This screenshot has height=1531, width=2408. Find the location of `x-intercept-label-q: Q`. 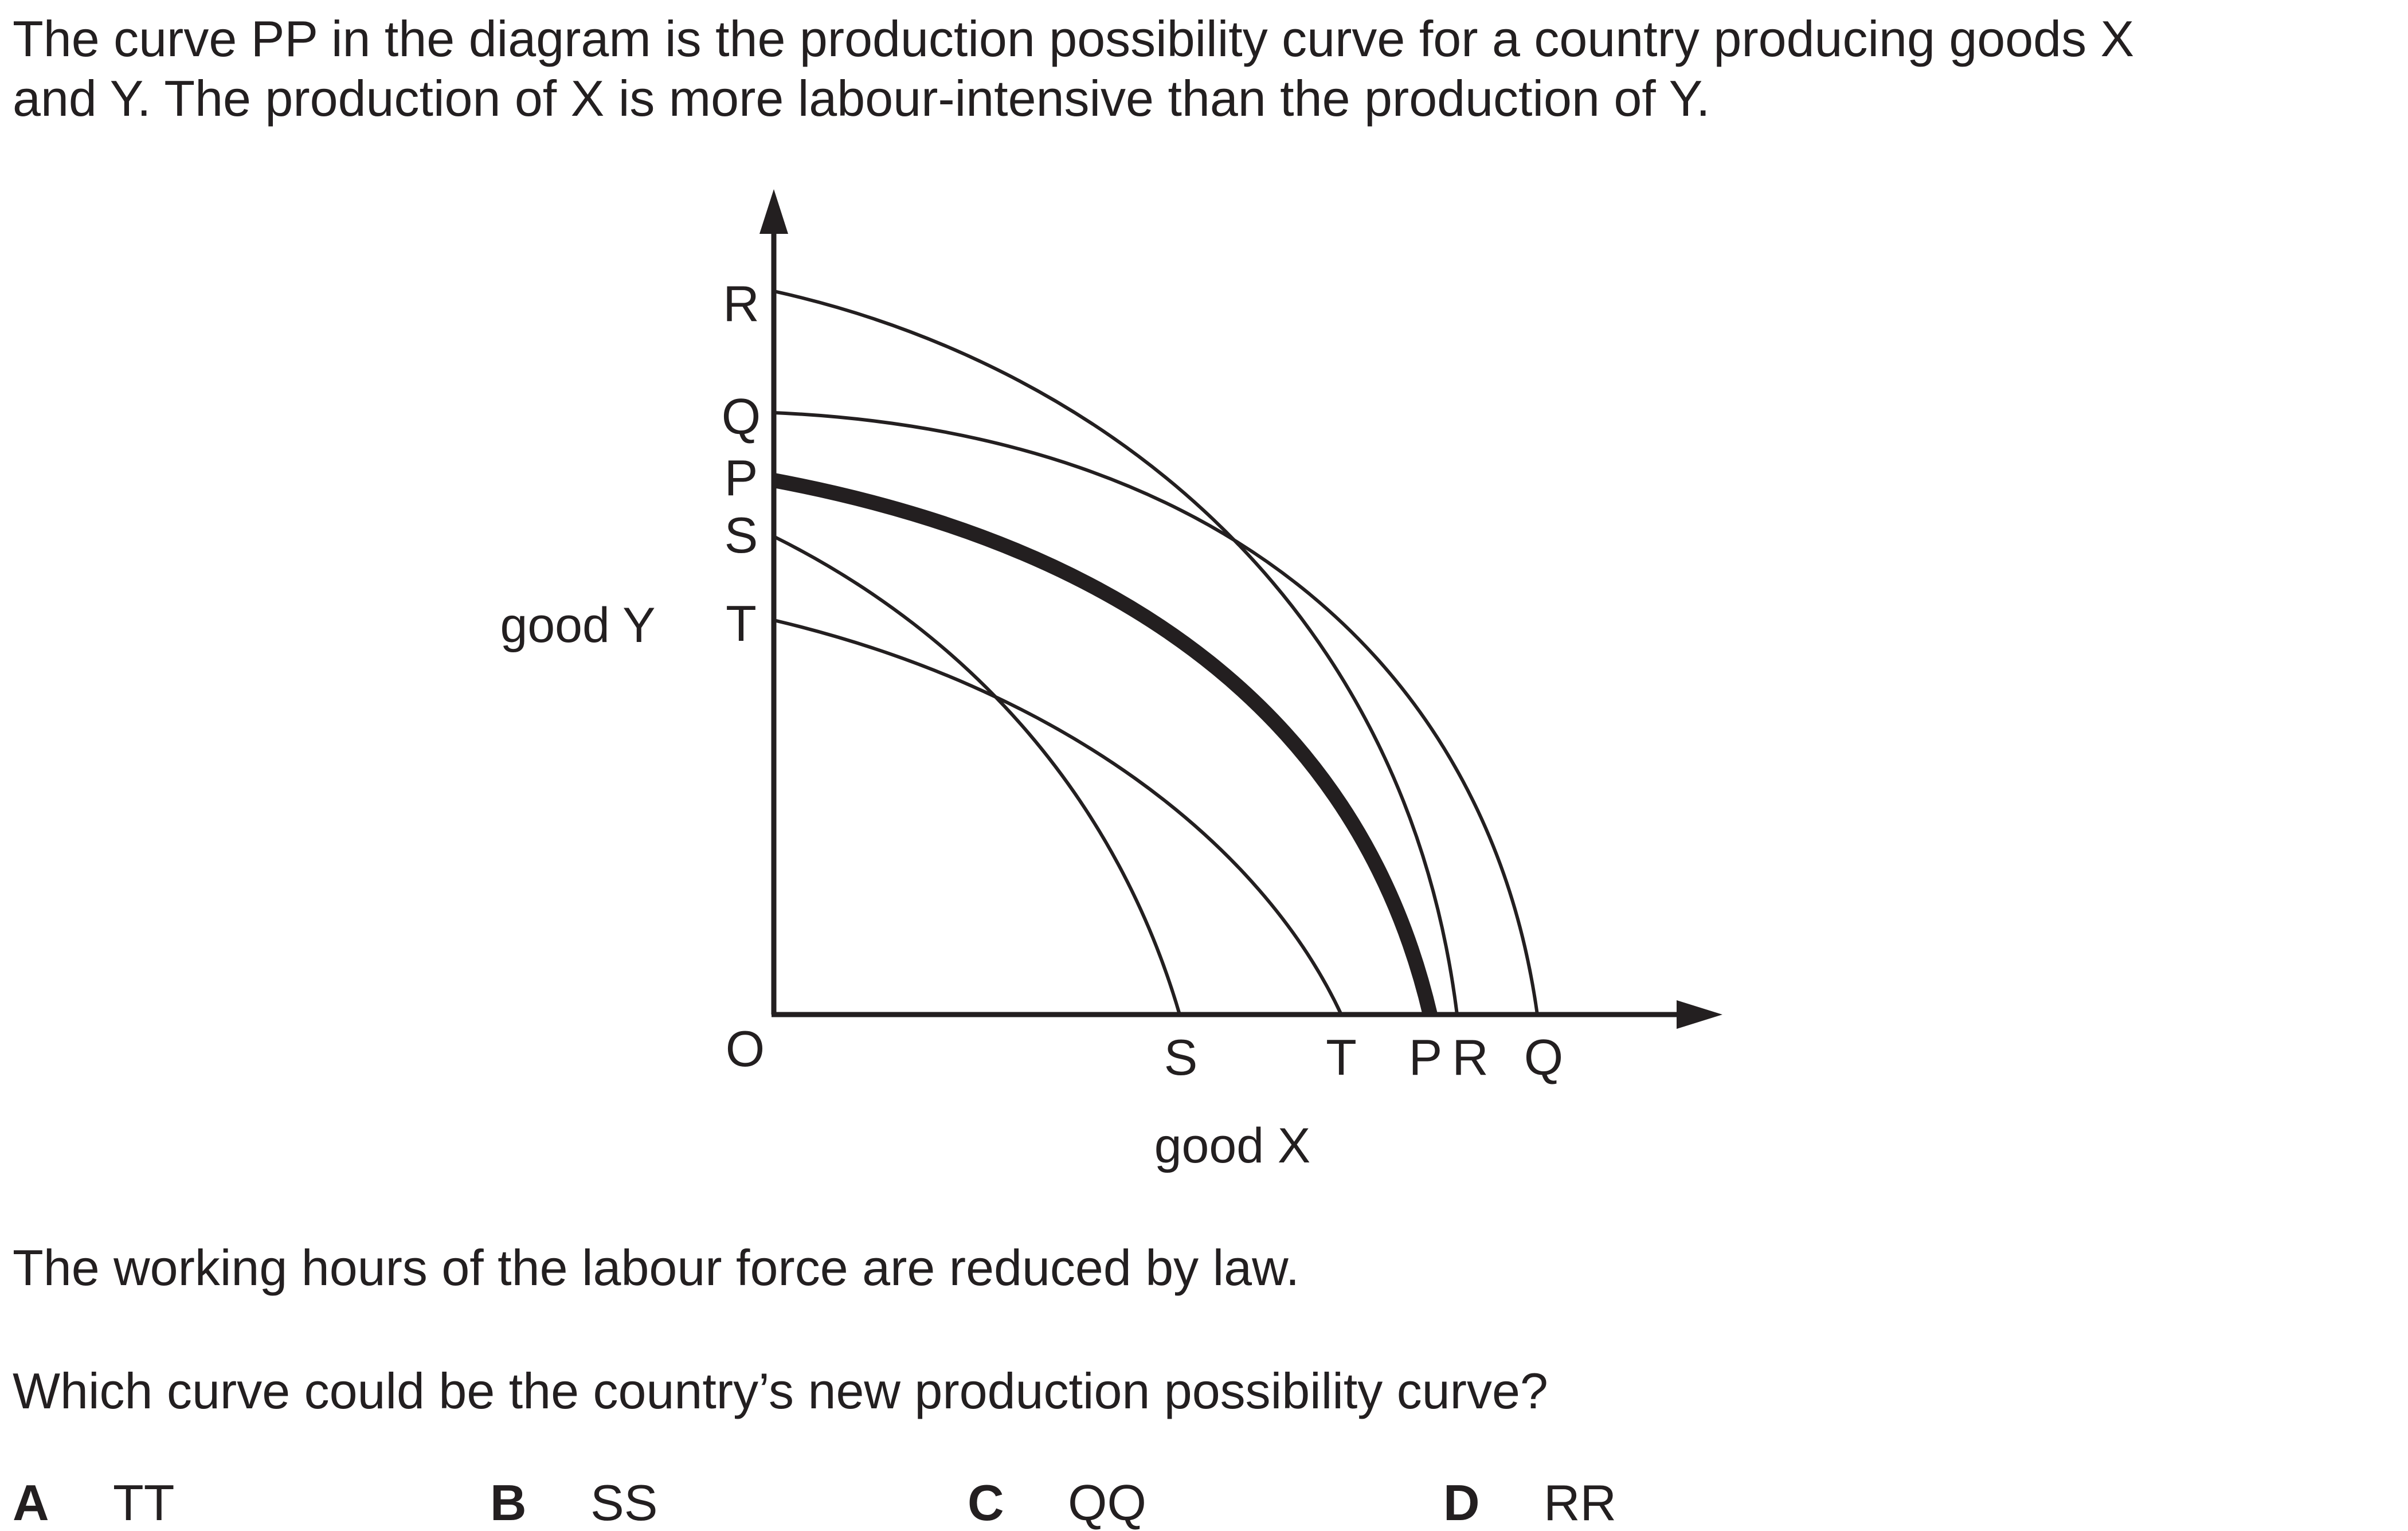

x-intercept-label-q: Q is located at coordinates (1543, 1058).